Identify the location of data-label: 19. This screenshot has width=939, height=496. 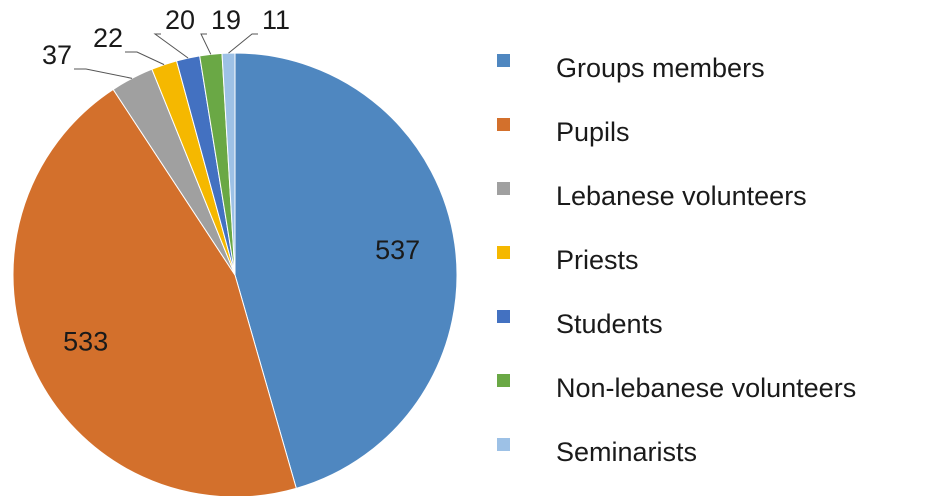
(226, 20).